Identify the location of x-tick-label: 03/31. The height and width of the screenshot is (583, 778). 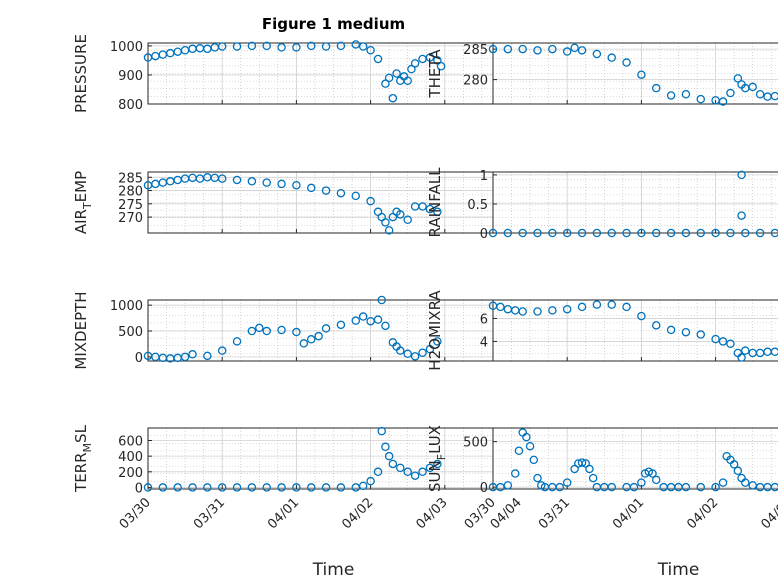
(209, 513).